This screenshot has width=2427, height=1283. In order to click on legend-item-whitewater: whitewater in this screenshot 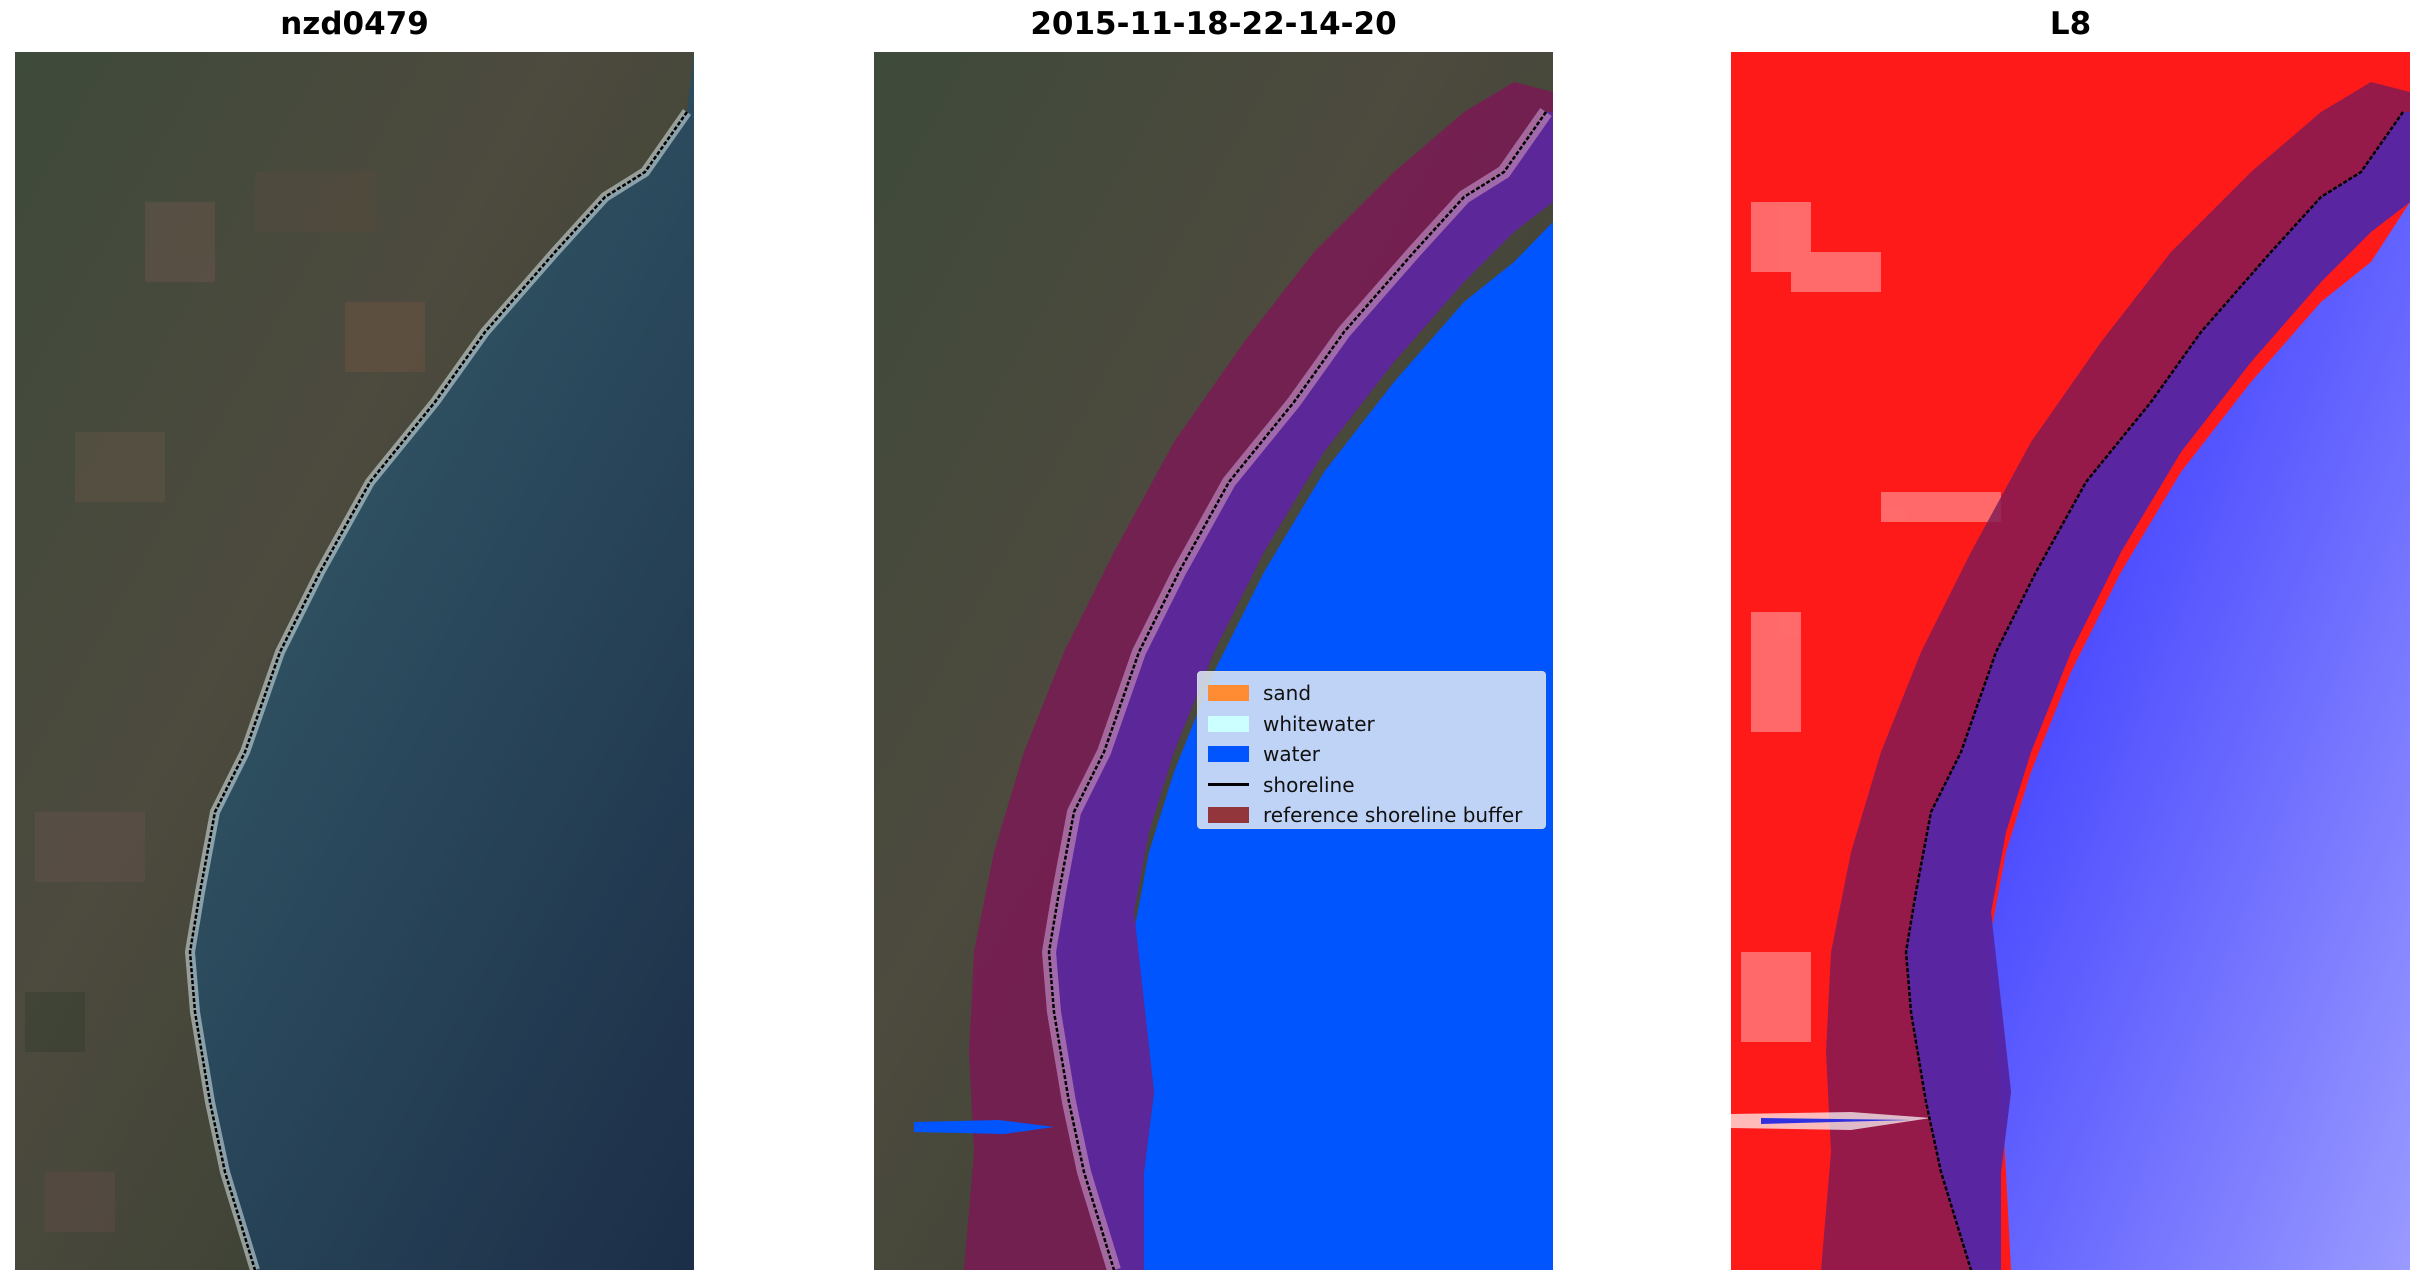, I will do `click(1376, 724)`.